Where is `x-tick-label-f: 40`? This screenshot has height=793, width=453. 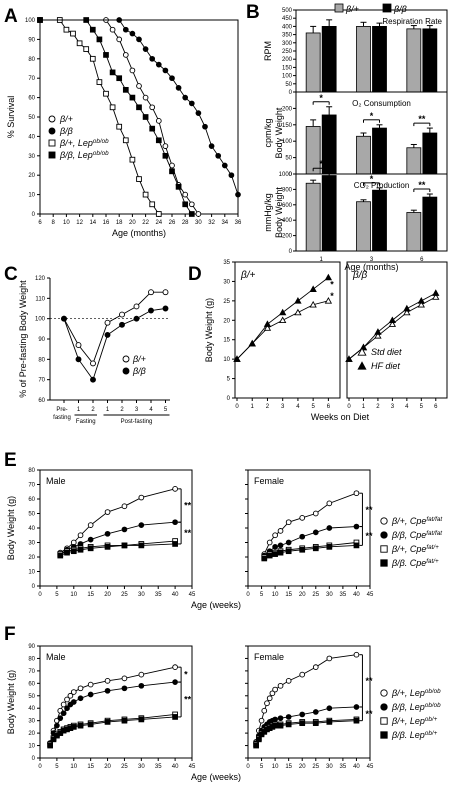
x-tick-label-f: 40 is located at coordinates (356, 767).